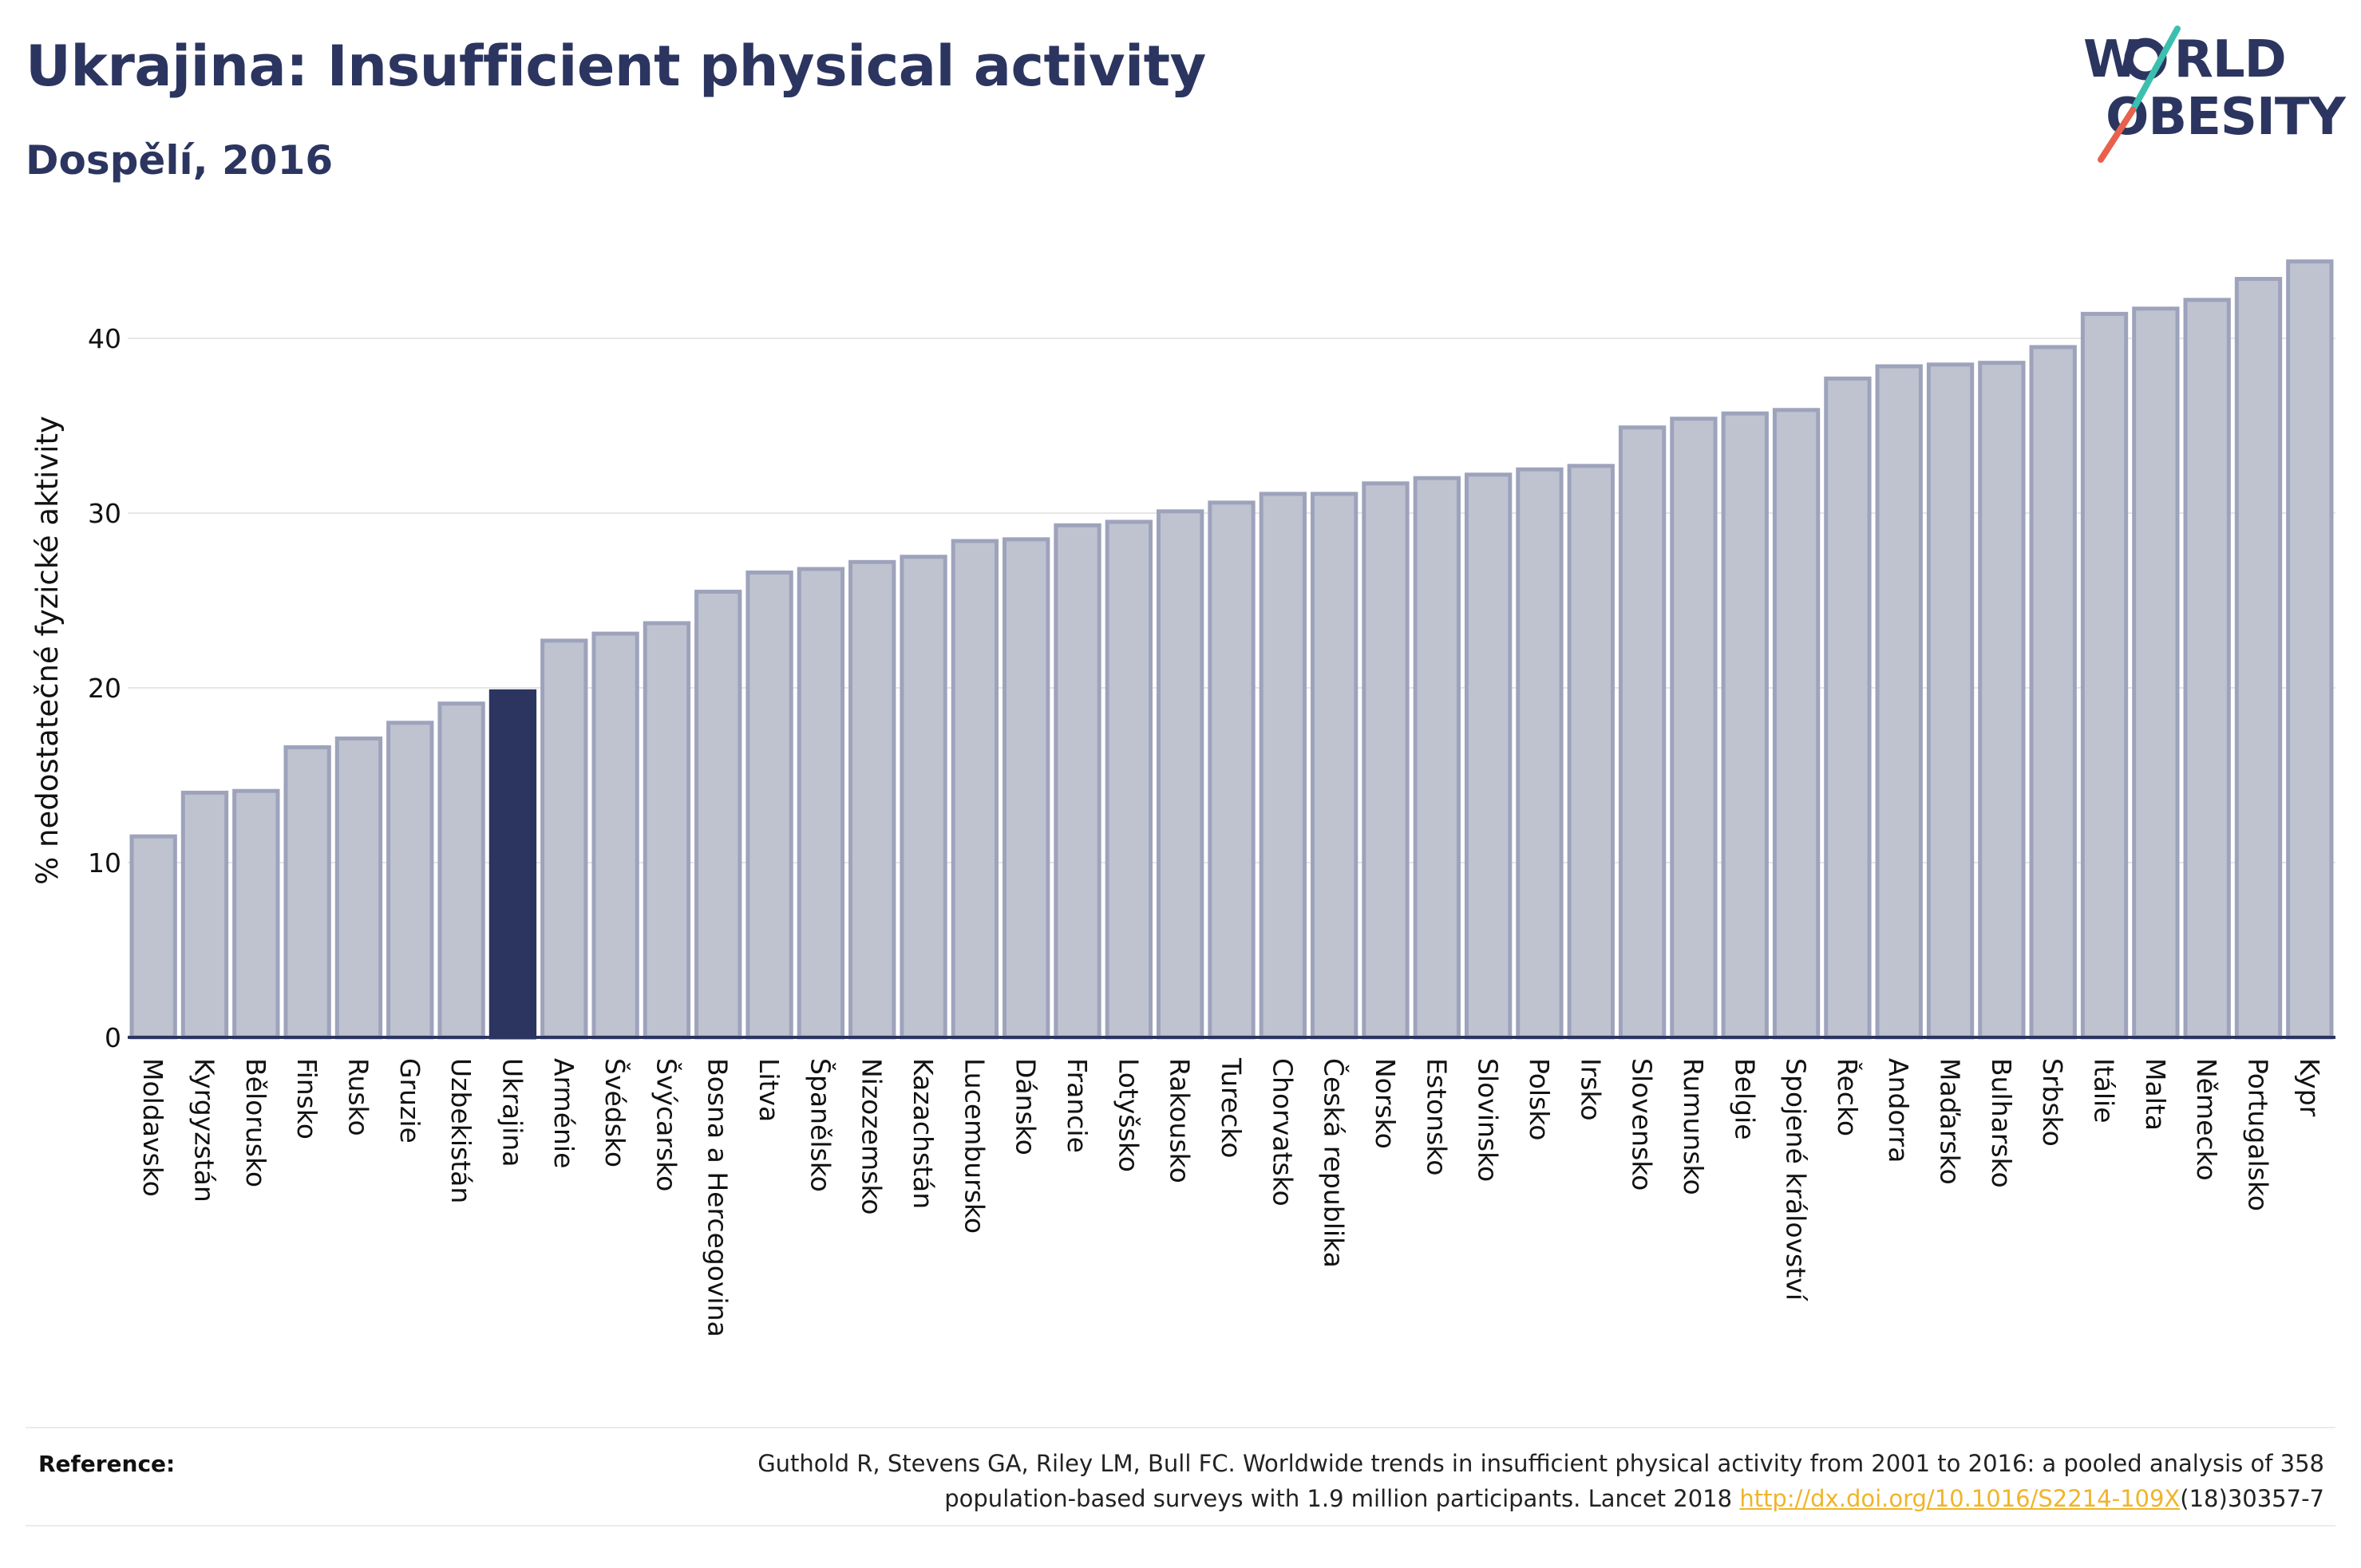 This screenshot has height=1568, width=2361. I want to click on bar-irsko, so click(1591, 752).